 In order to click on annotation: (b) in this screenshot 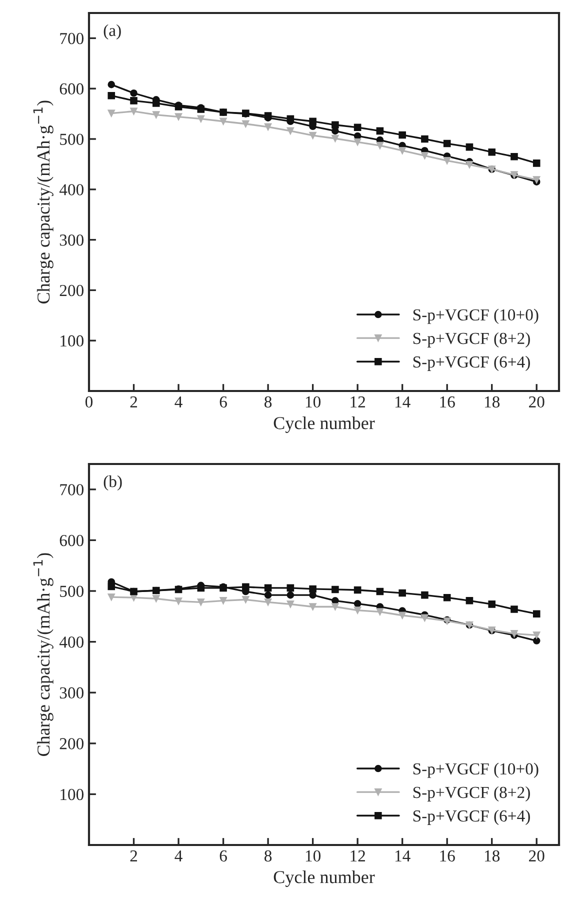, I will do `click(113, 483)`.